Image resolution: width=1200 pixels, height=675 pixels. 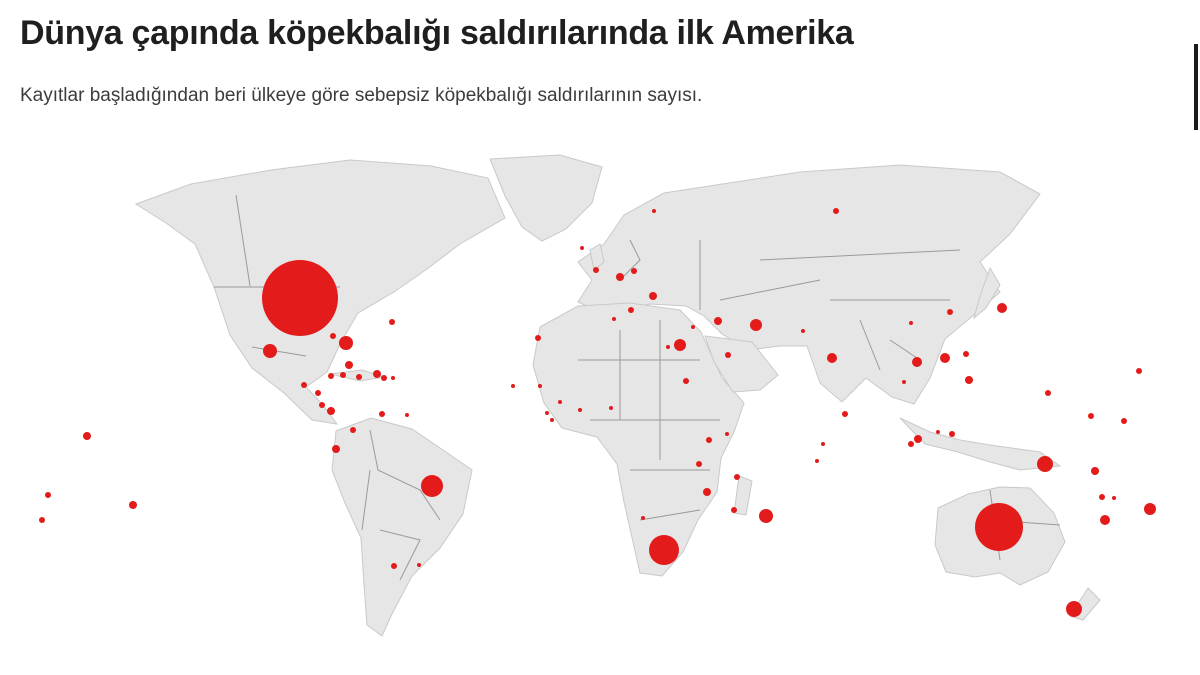 I want to click on landmass-uk, so click(x=597, y=257).